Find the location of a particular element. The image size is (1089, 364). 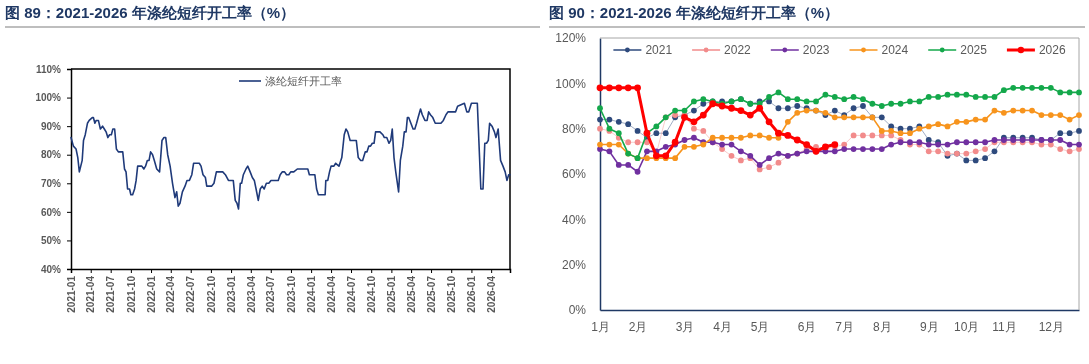

x-tick-label: 11月 is located at coordinates (1004, 326).